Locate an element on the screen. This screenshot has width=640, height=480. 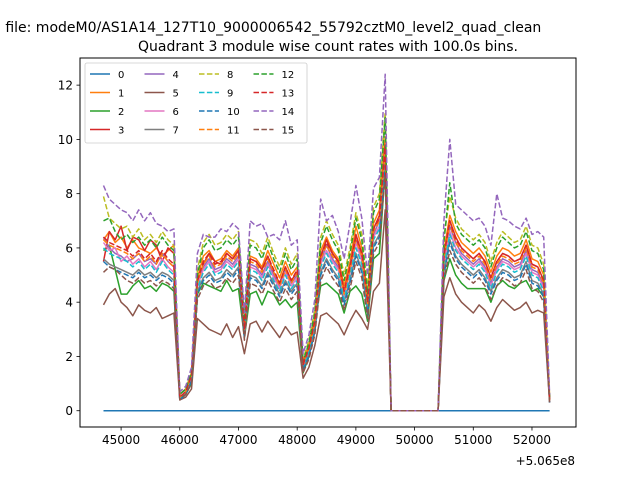
x-tick-label: 45000 is located at coordinates (121, 440).